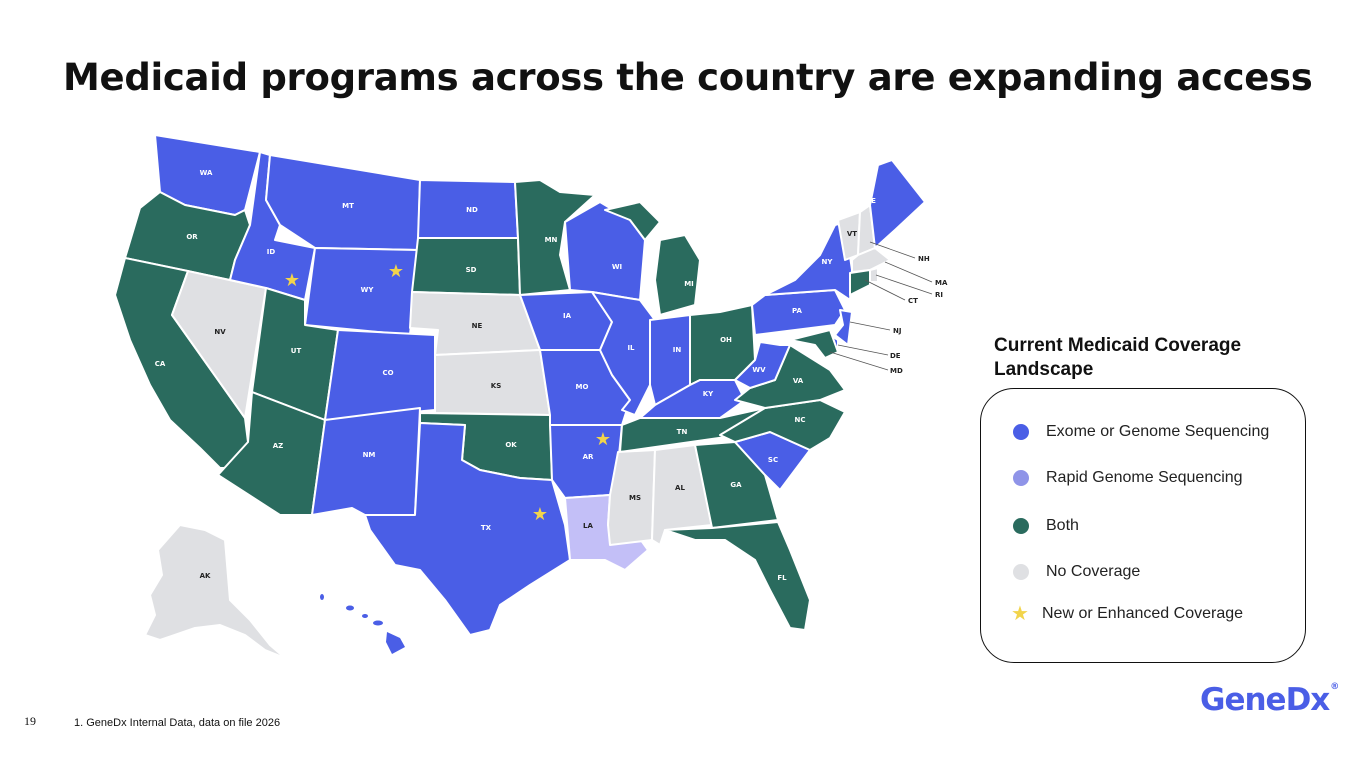  What do you see at coordinates (511, 445) in the screenshot?
I see `label-ok: OK` at bounding box center [511, 445].